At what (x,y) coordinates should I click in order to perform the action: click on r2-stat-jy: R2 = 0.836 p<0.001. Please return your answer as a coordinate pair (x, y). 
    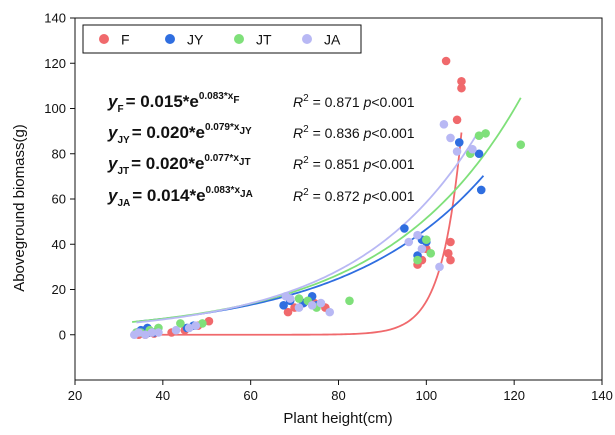
    Looking at the image, I should click on (354, 132).